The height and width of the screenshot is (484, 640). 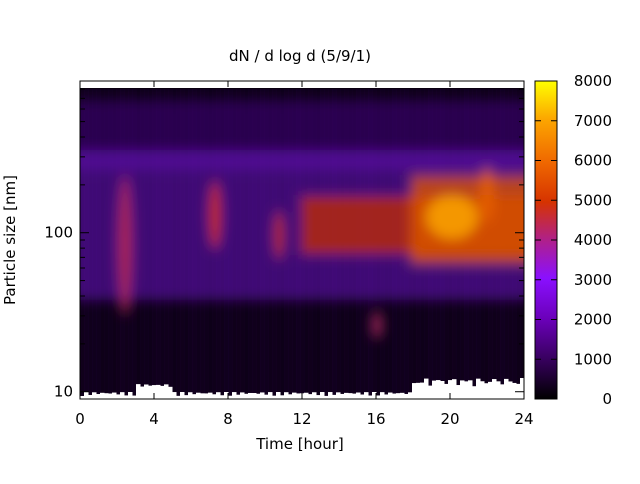 I want to click on y-tick-label: 10, so click(x=63, y=392).